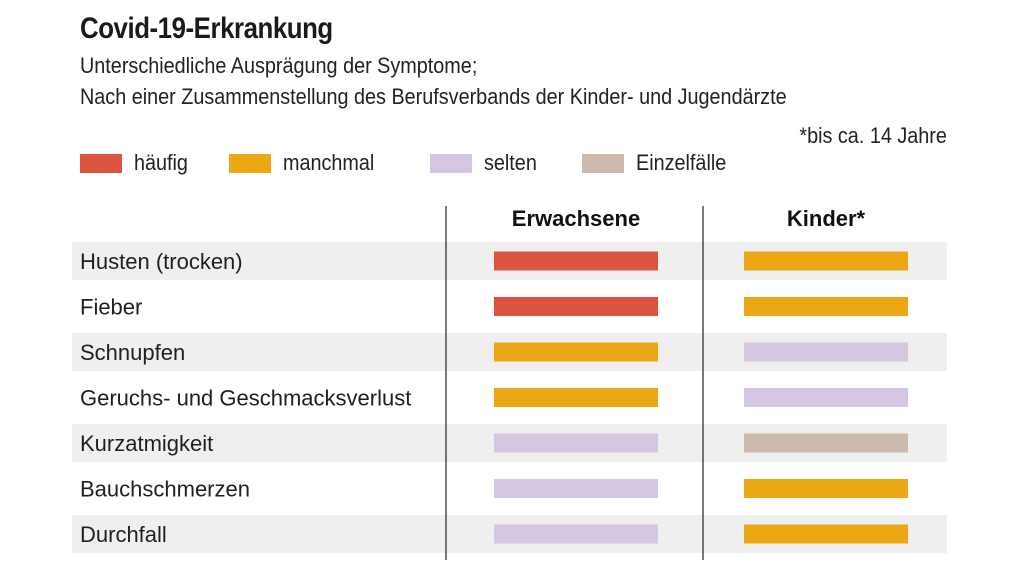 Image resolution: width=1024 pixels, height=576 pixels. I want to click on chart-title: Covid-19-Erkrankung, so click(206, 28).